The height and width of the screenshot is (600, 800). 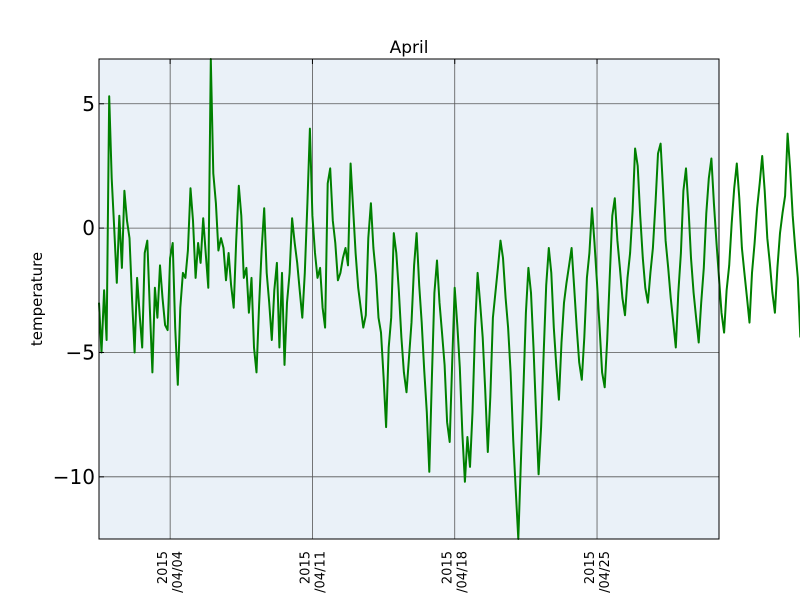 I want to click on x-tick-label-line: /04/11, so click(x=320, y=572).